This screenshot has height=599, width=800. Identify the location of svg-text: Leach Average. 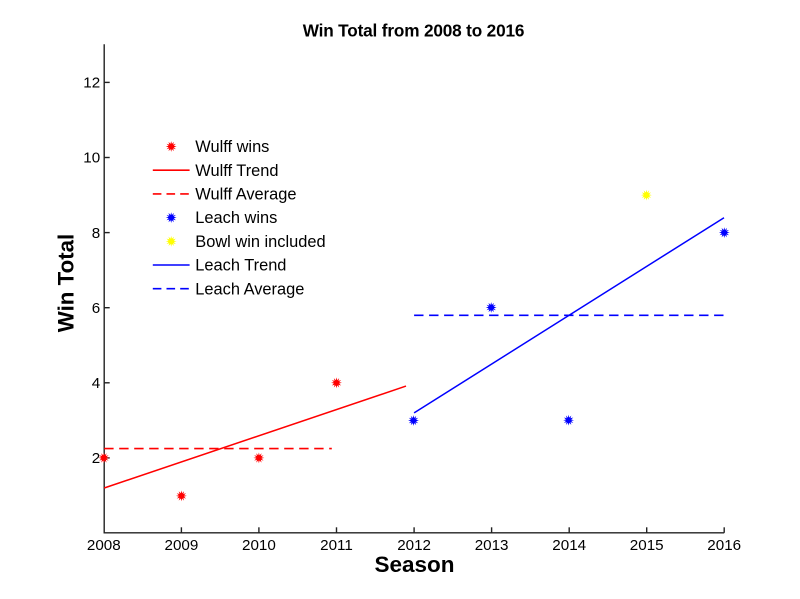
(249, 289).